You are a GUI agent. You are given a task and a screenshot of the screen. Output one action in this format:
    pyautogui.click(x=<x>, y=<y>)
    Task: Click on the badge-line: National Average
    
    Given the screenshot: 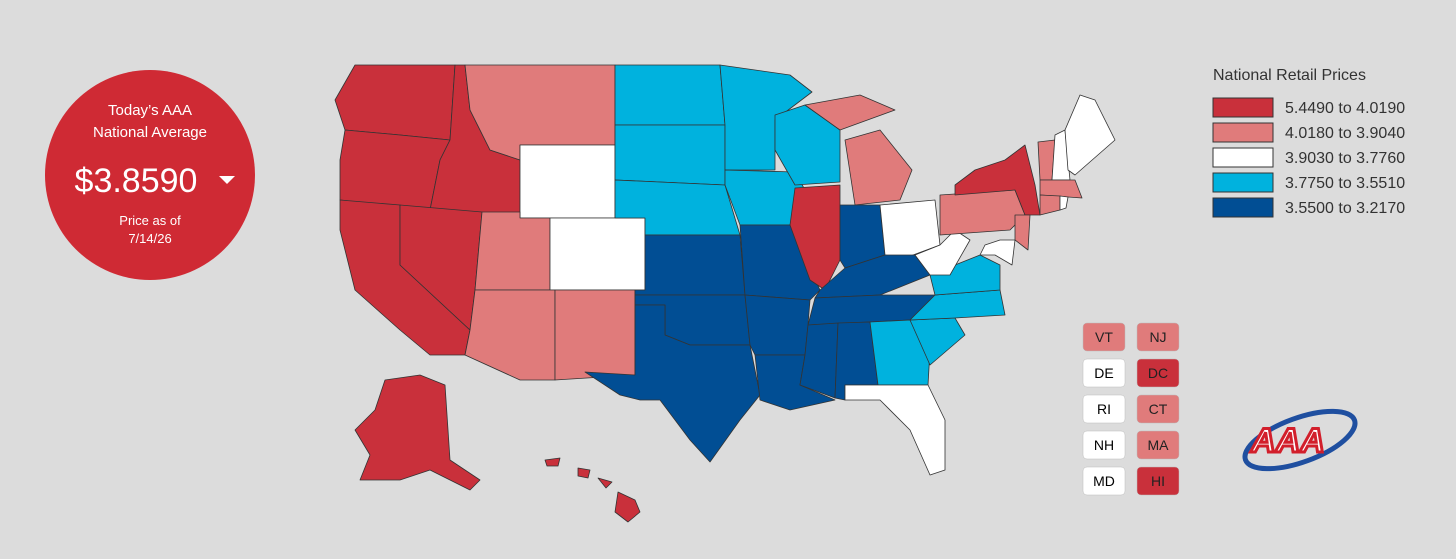 What is the action you would take?
    pyautogui.click(x=150, y=132)
    